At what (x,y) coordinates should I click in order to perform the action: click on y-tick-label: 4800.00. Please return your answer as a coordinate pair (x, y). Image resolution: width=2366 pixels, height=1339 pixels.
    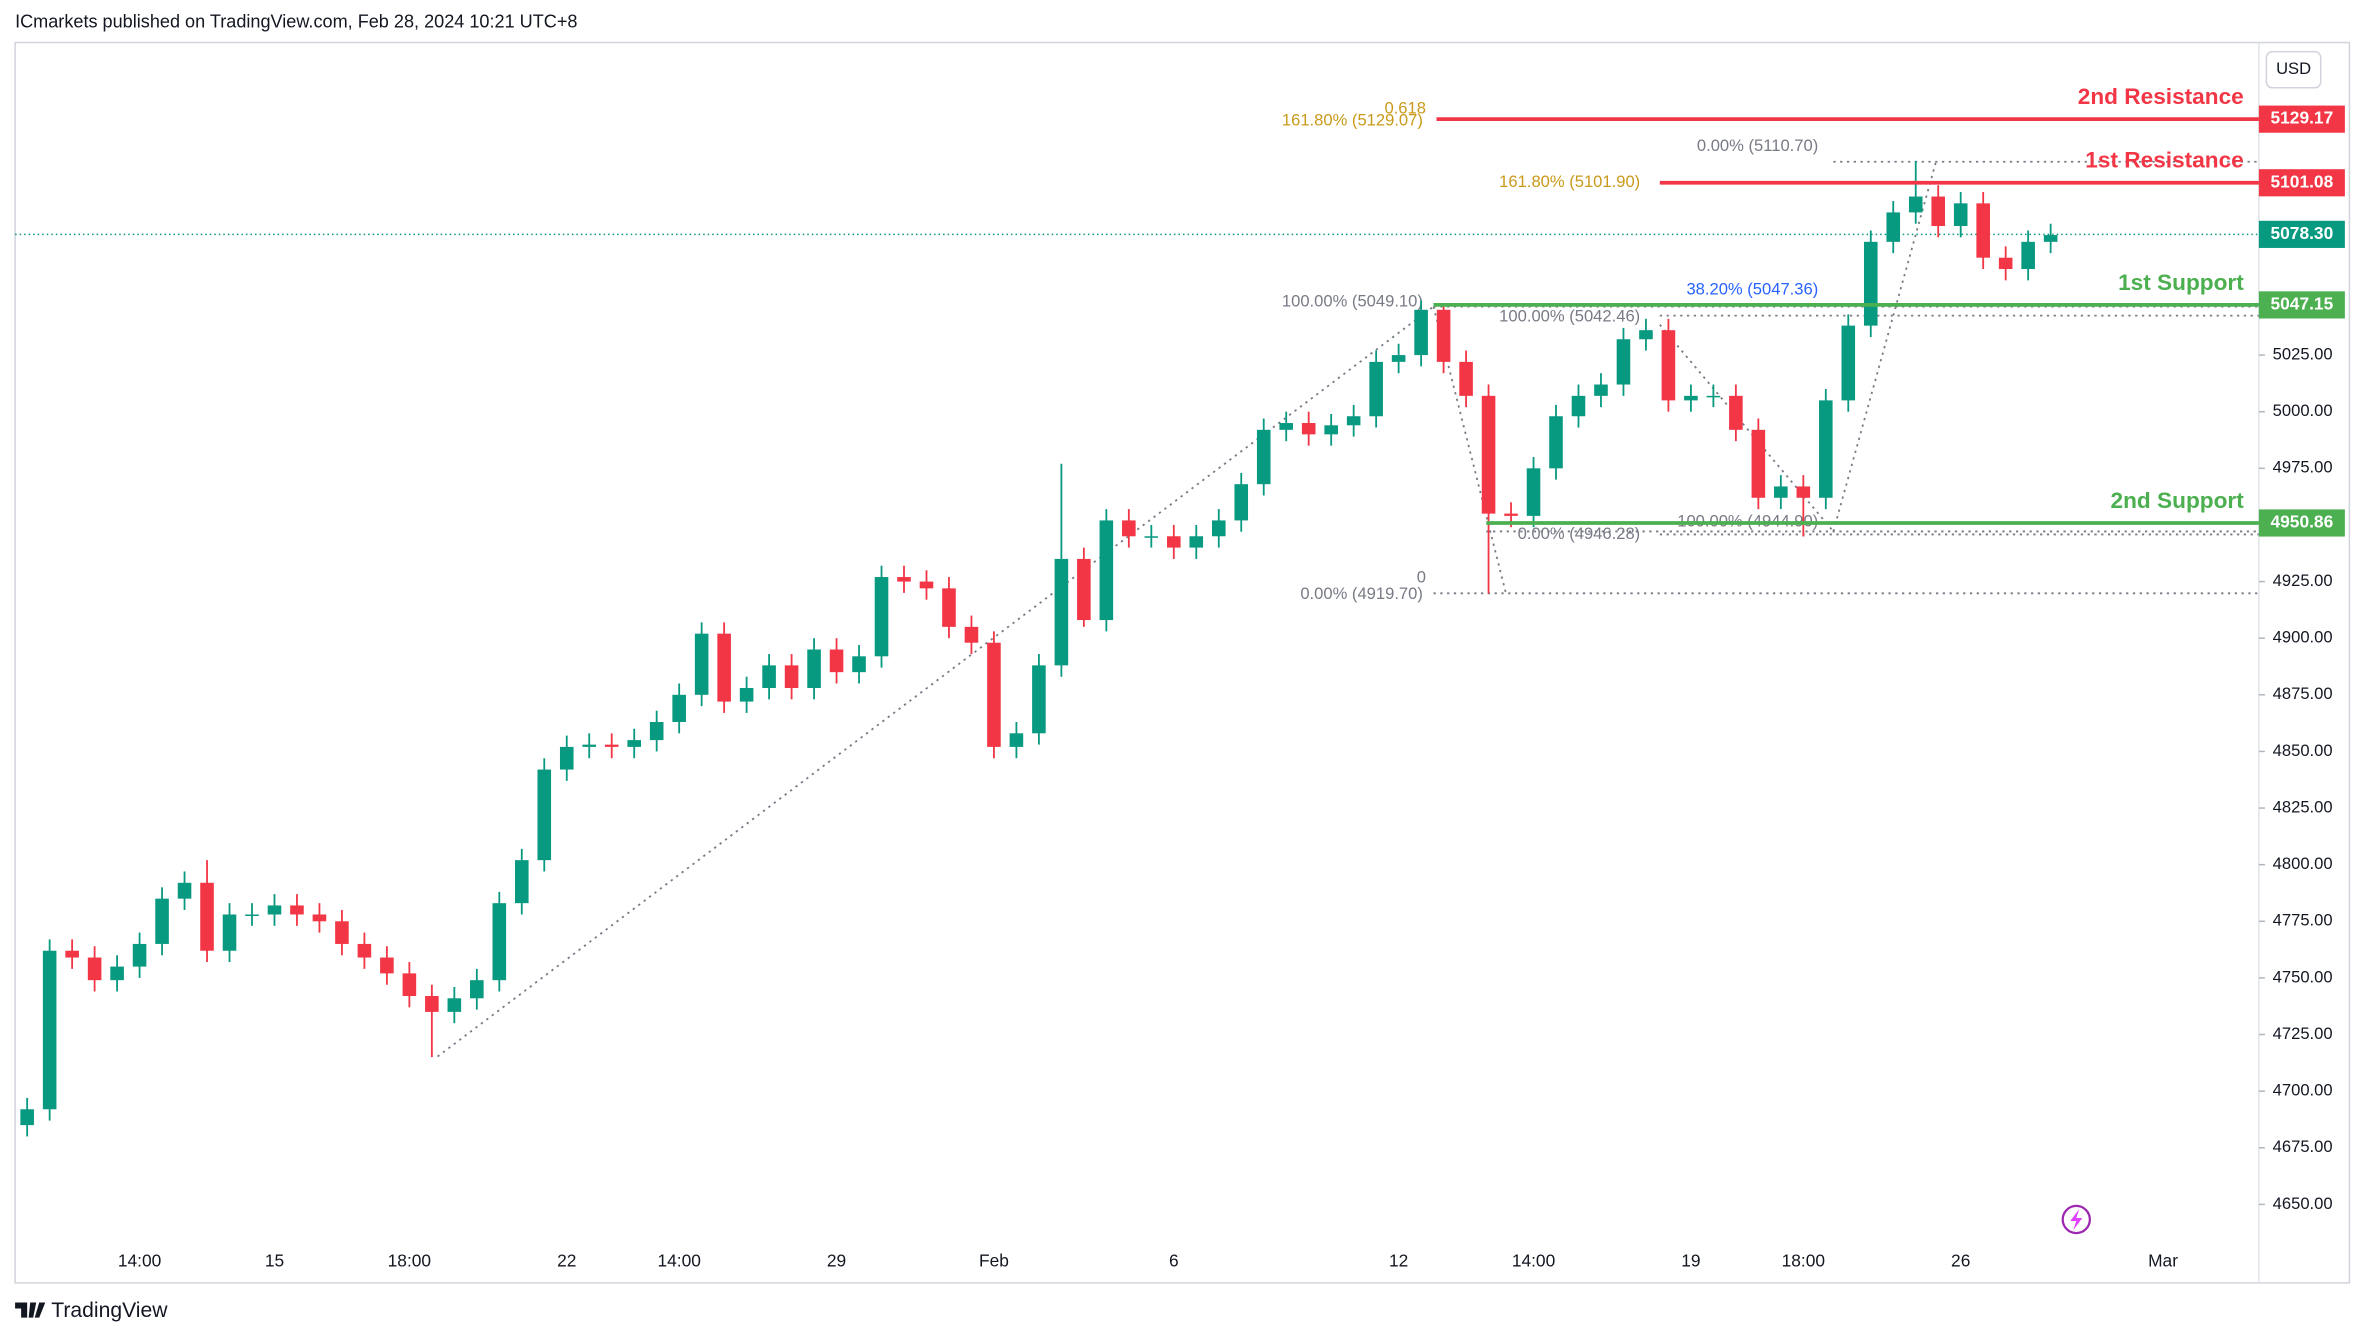
    Looking at the image, I should click on (2303, 863).